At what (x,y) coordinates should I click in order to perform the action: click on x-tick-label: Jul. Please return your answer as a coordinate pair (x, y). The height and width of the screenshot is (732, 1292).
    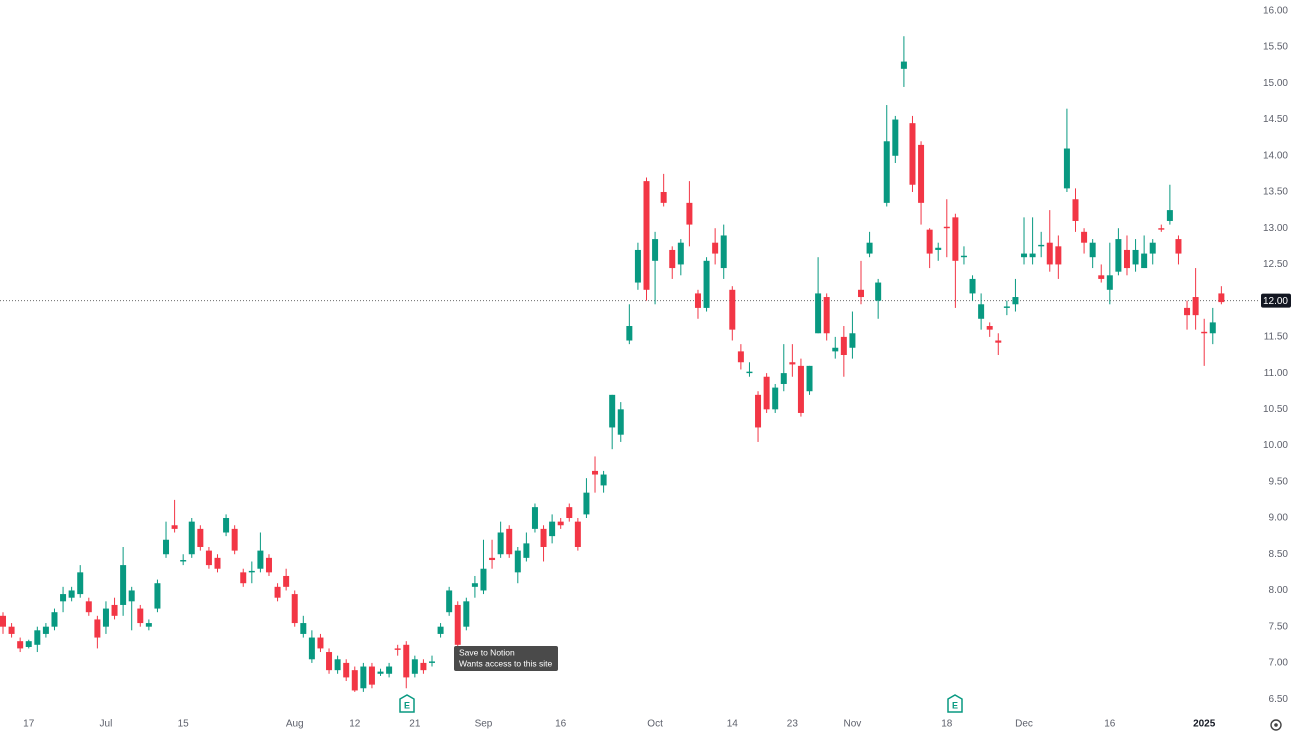
    Looking at the image, I should click on (106, 724).